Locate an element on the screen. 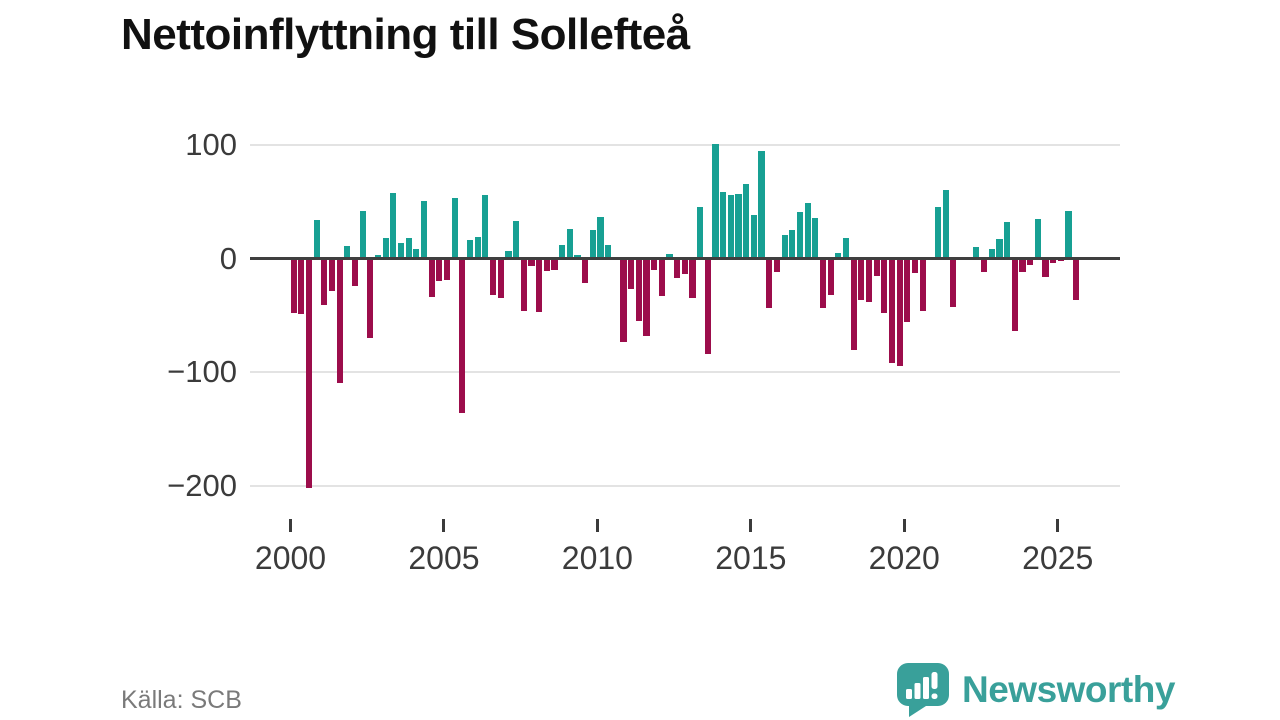 The height and width of the screenshot is (720, 1280). bar-2000-Q2 is located at coordinates (301, 286).